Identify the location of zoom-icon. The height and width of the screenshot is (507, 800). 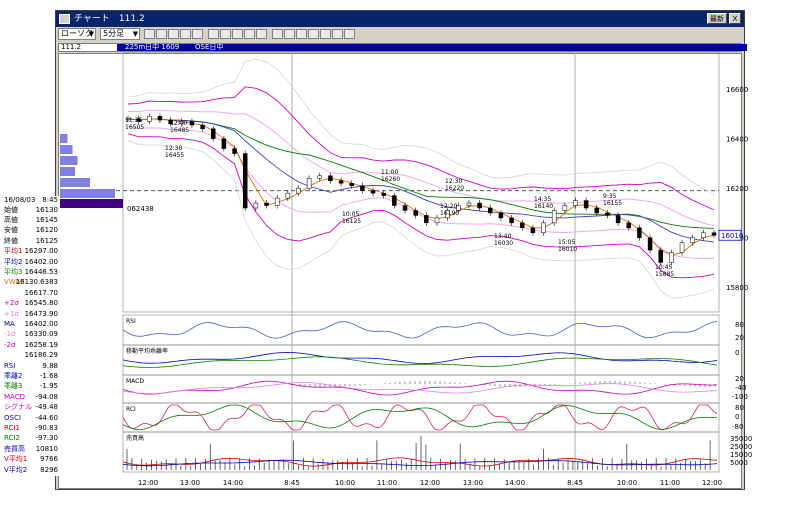
(249, 34).